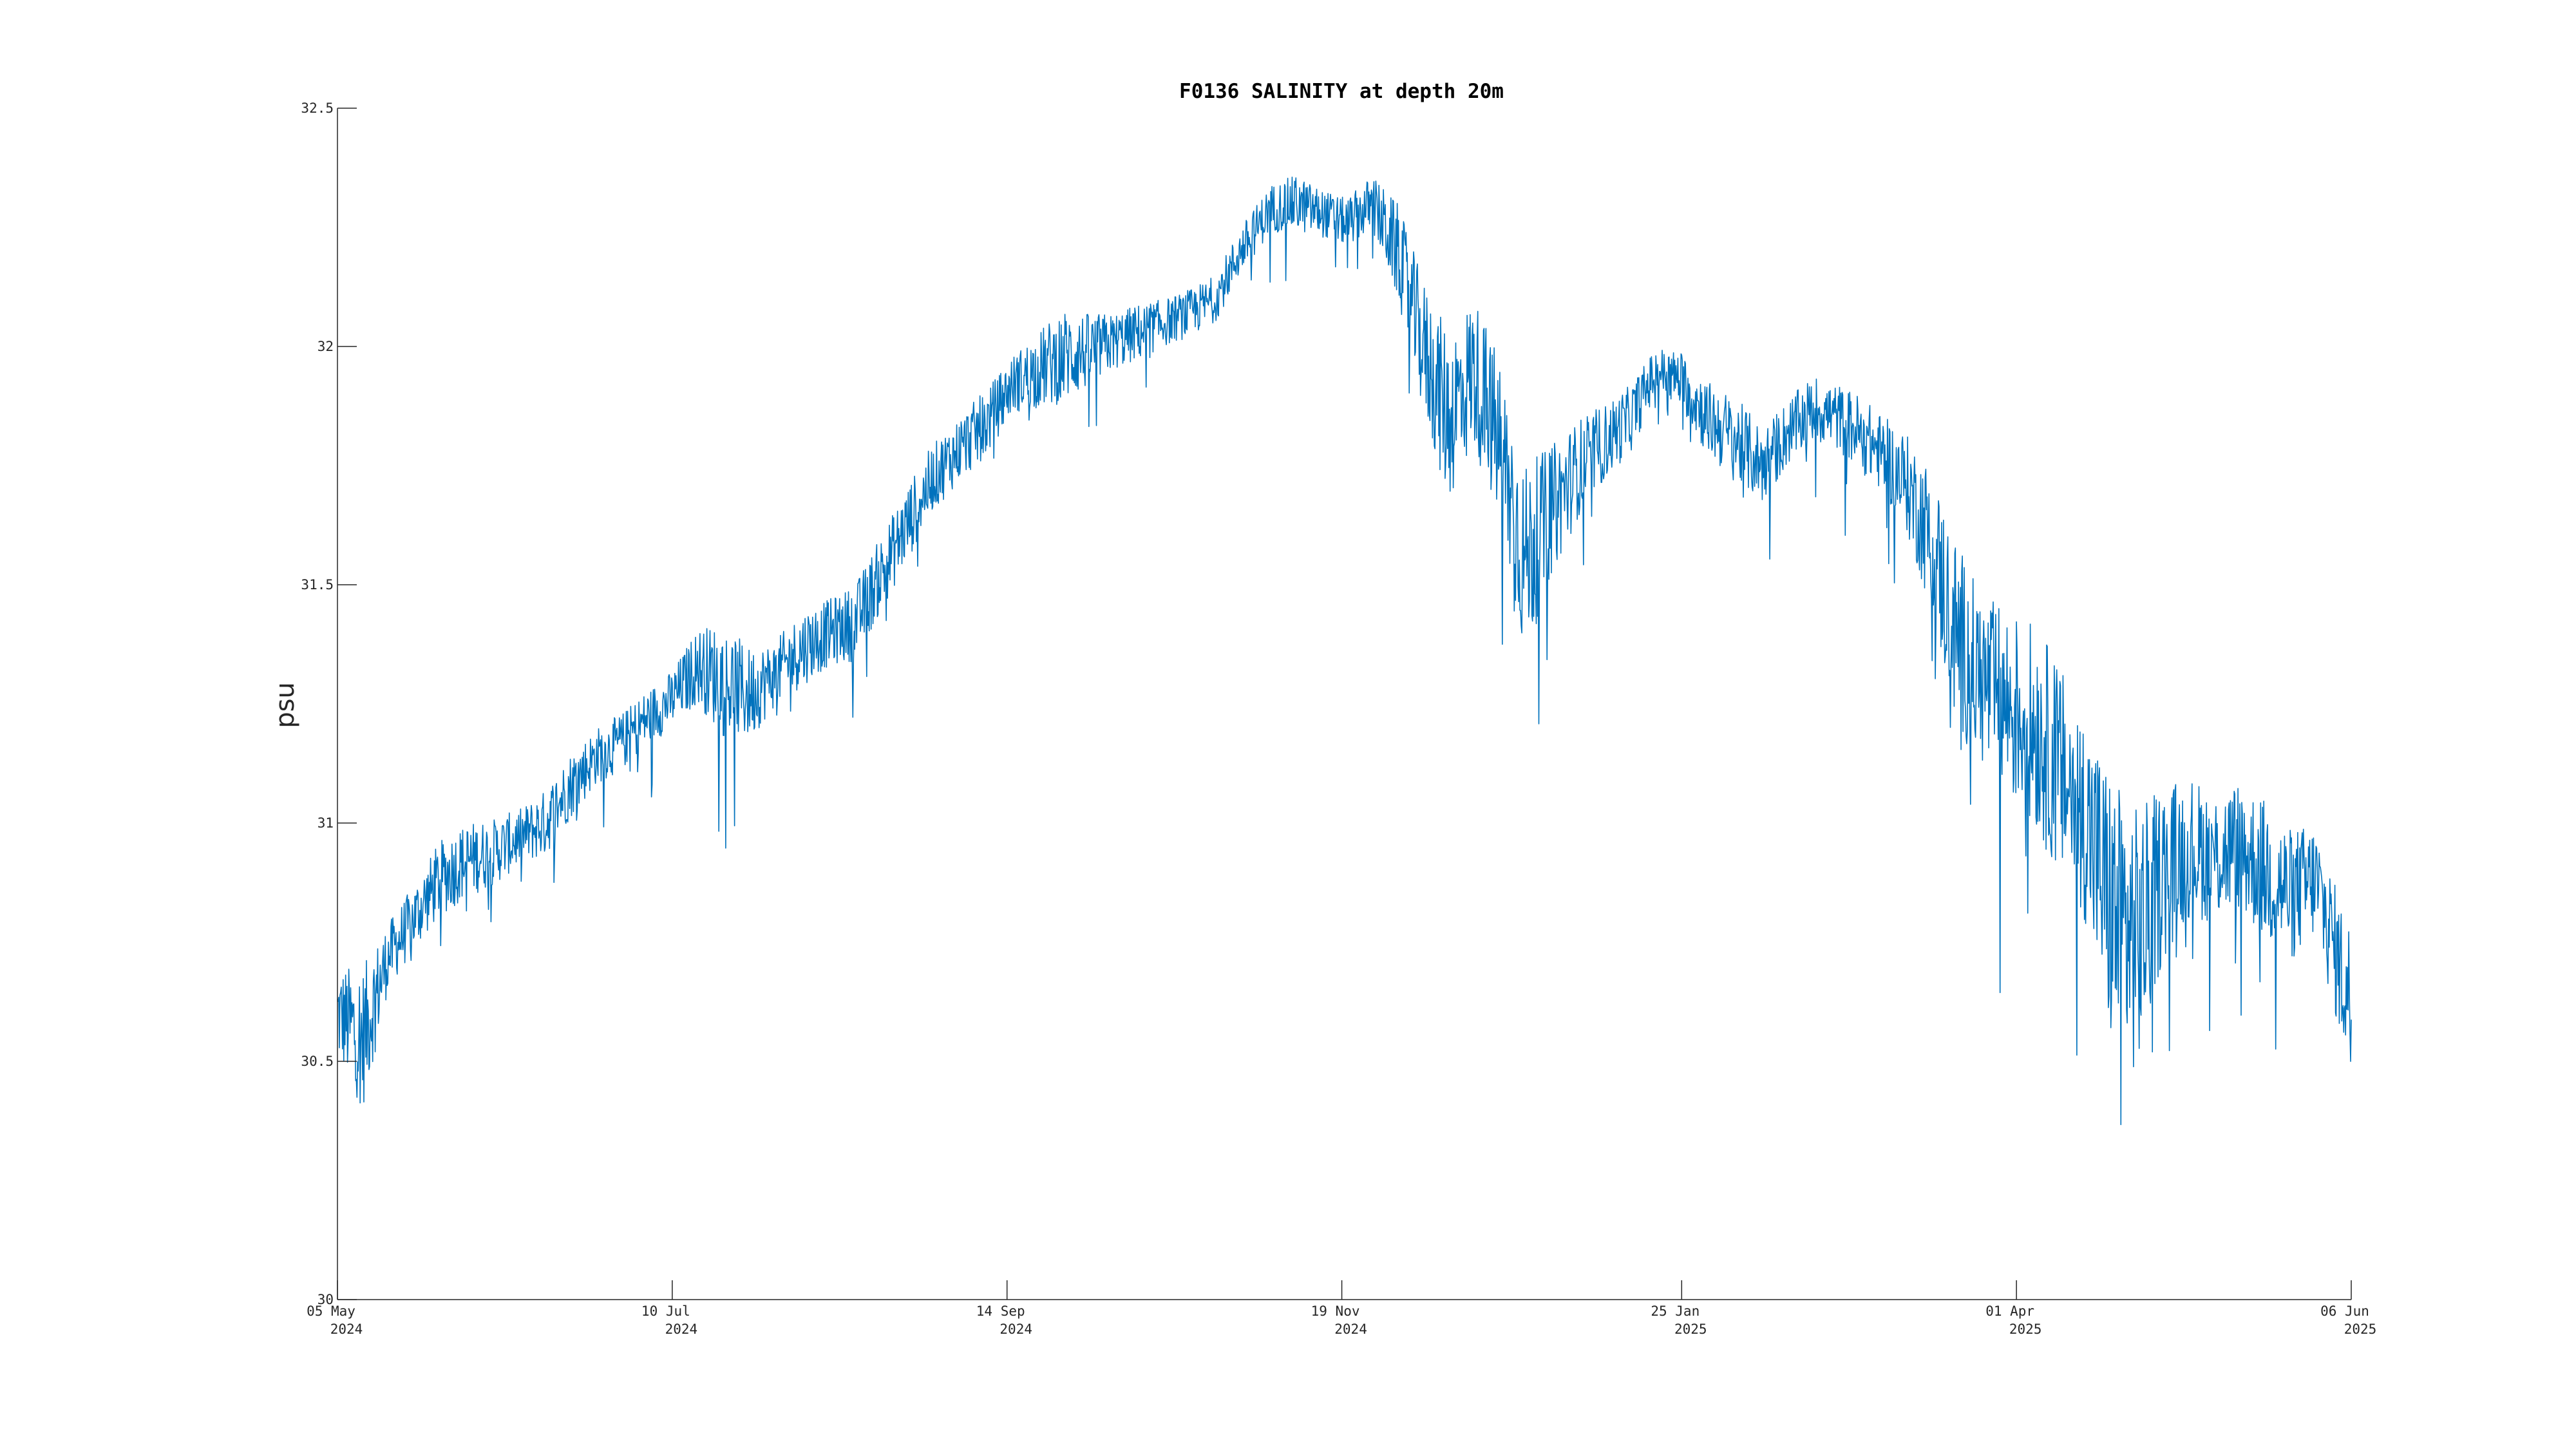 The height and width of the screenshot is (1449, 2576). I want to click on y-axis-label: psu, so click(285, 705).